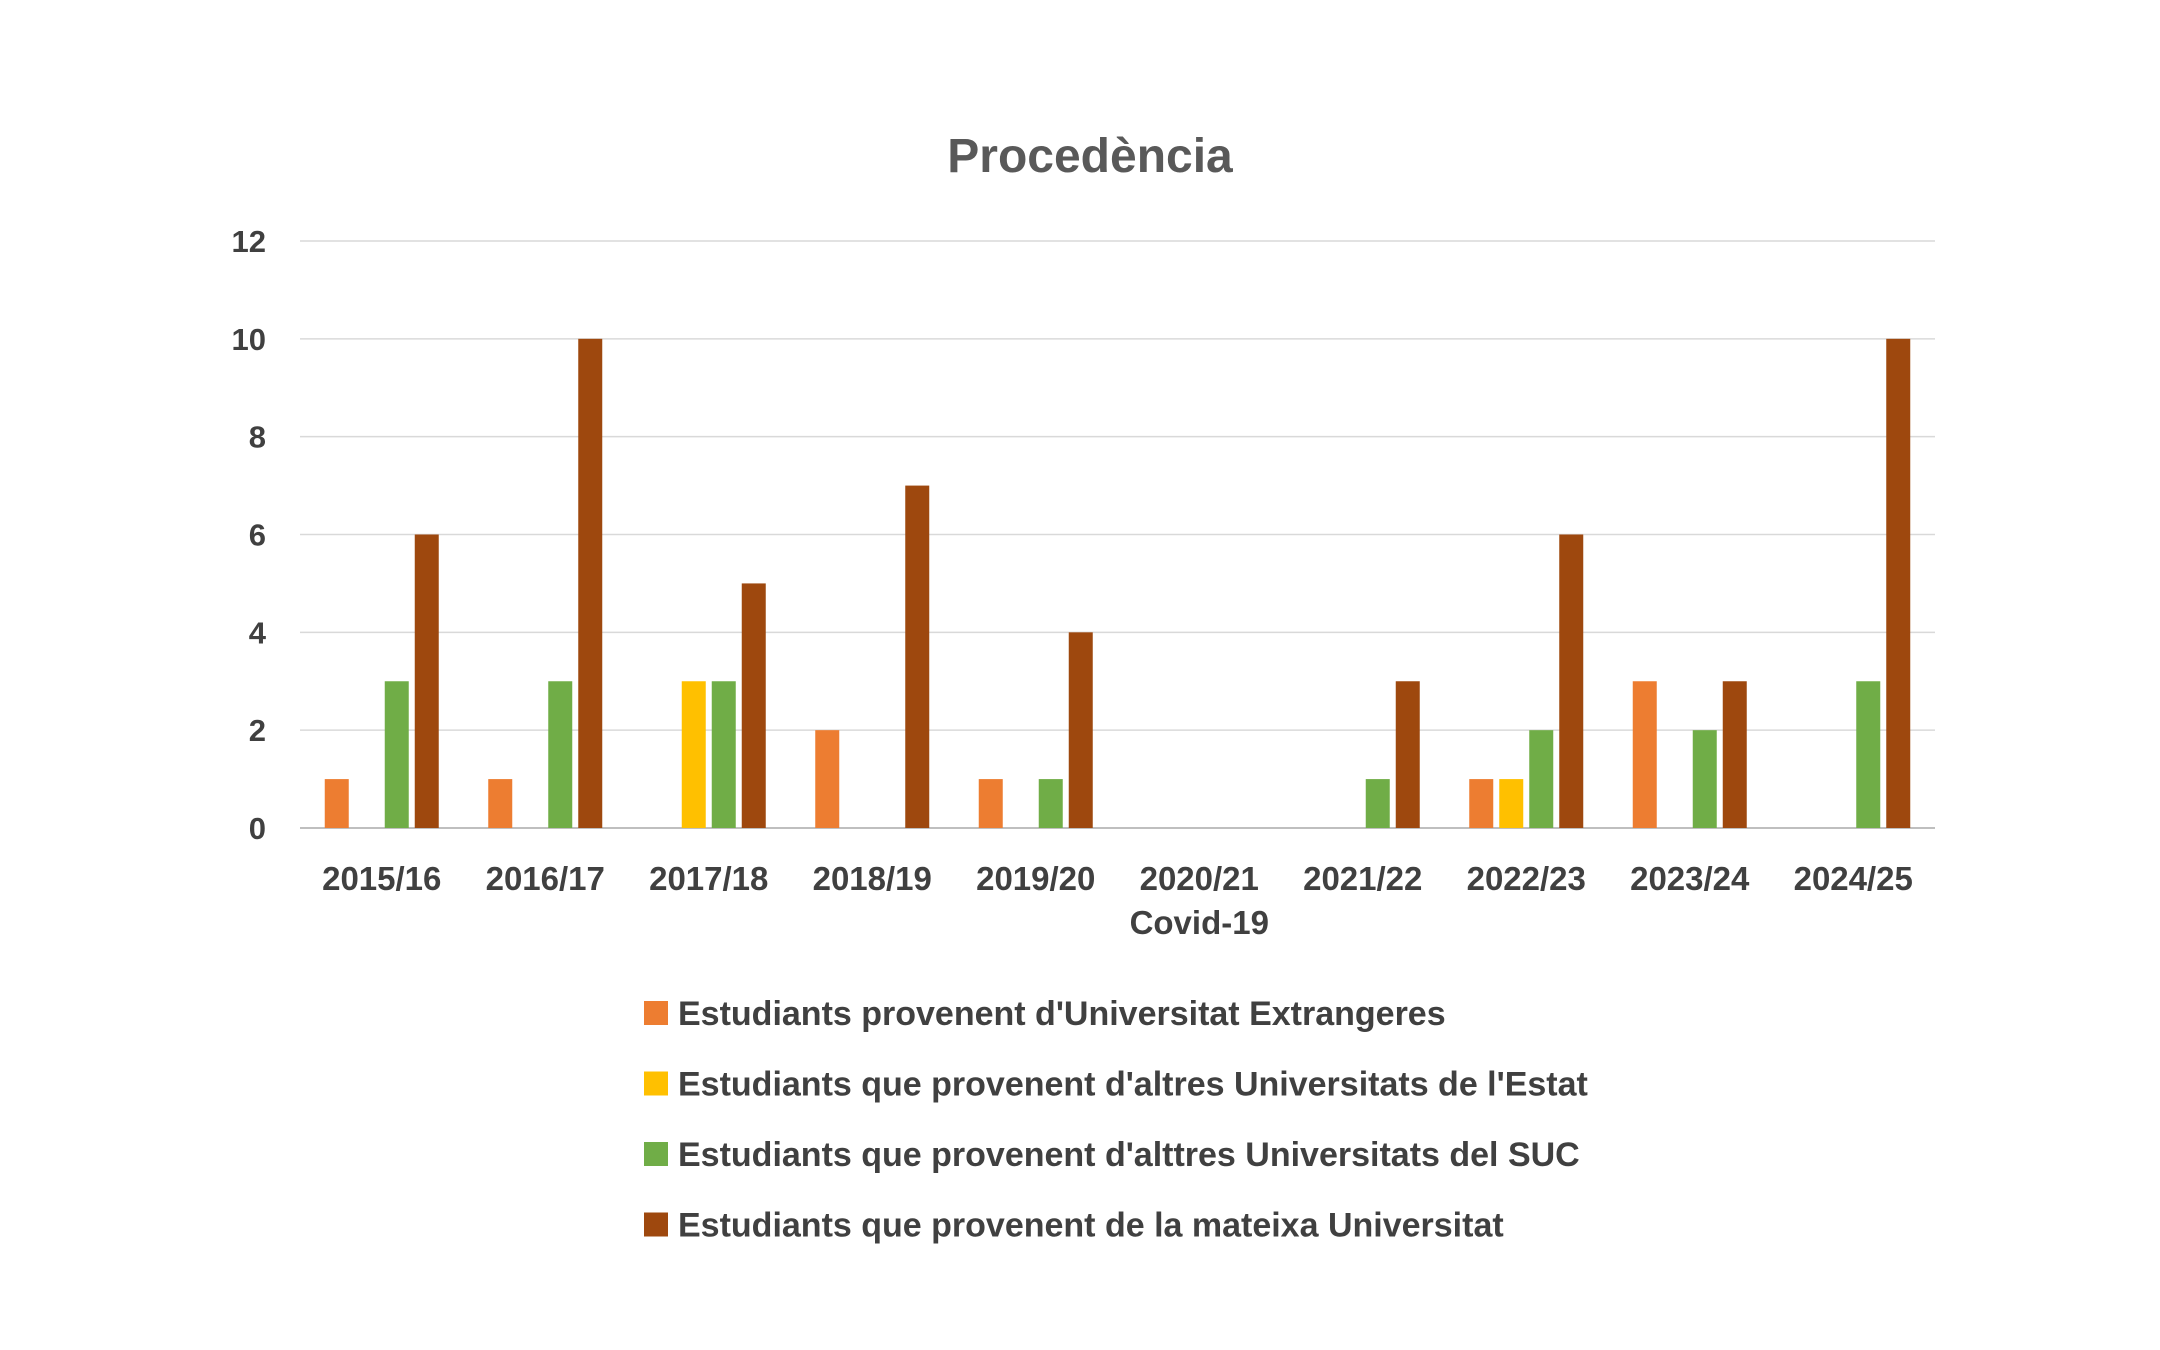 This screenshot has height=1350, width=2160. What do you see at coordinates (257, 535) in the screenshot?
I see `y-tick-label: 6` at bounding box center [257, 535].